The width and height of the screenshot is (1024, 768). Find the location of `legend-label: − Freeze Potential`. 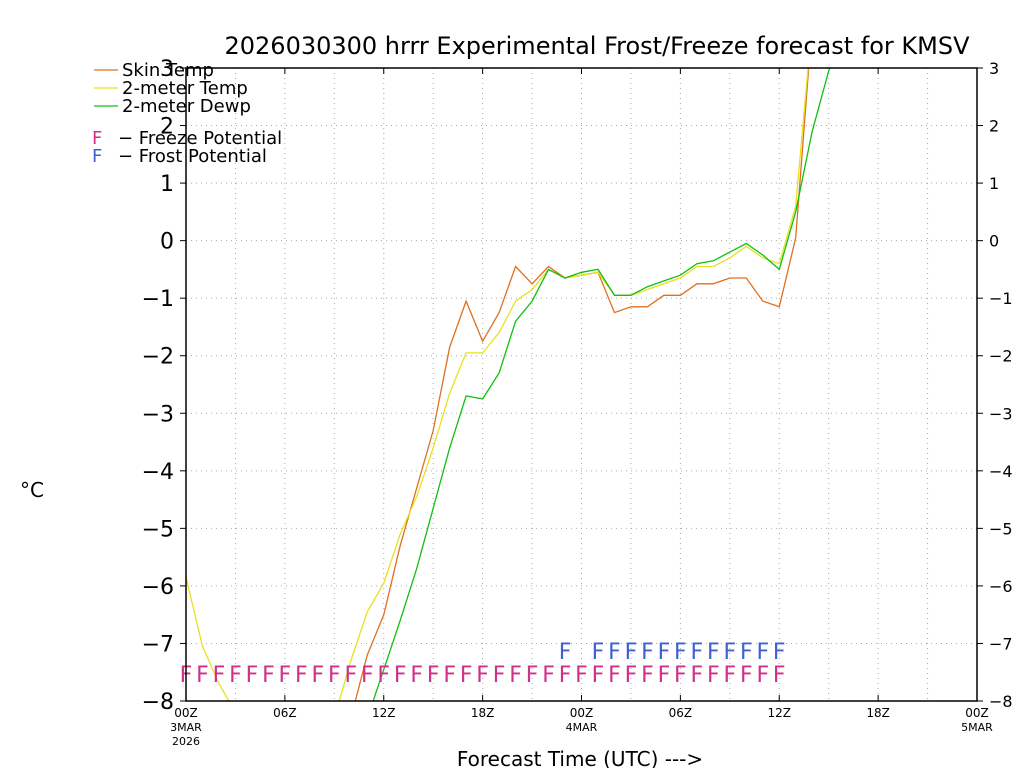

legend-label: − Freeze Potential is located at coordinates (200, 138).